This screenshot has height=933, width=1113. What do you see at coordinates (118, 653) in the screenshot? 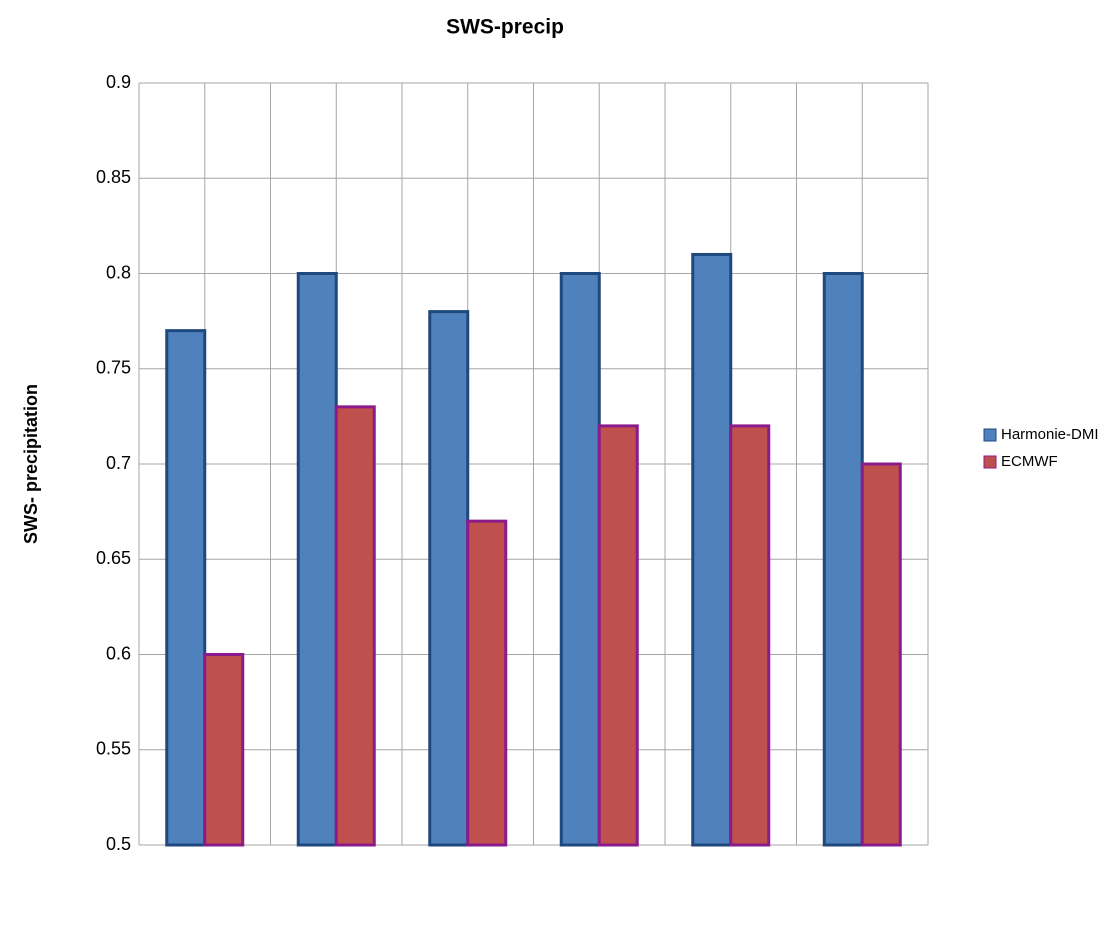
I see `y-tick-label: 0.6` at bounding box center [118, 653].